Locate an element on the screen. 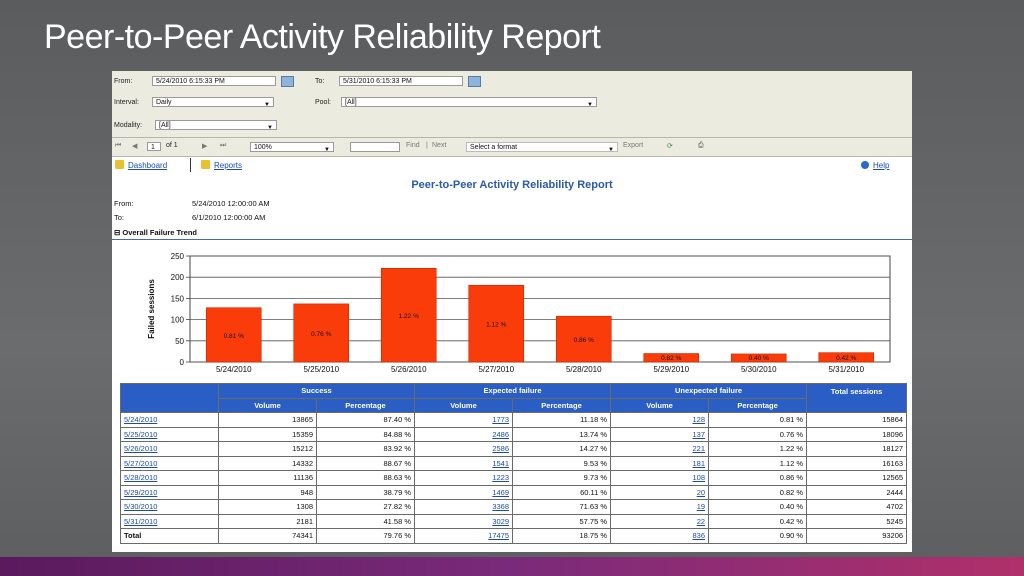 This screenshot has height=576, width=1024. reports-link: Reports is located at coordinates (228, 165).